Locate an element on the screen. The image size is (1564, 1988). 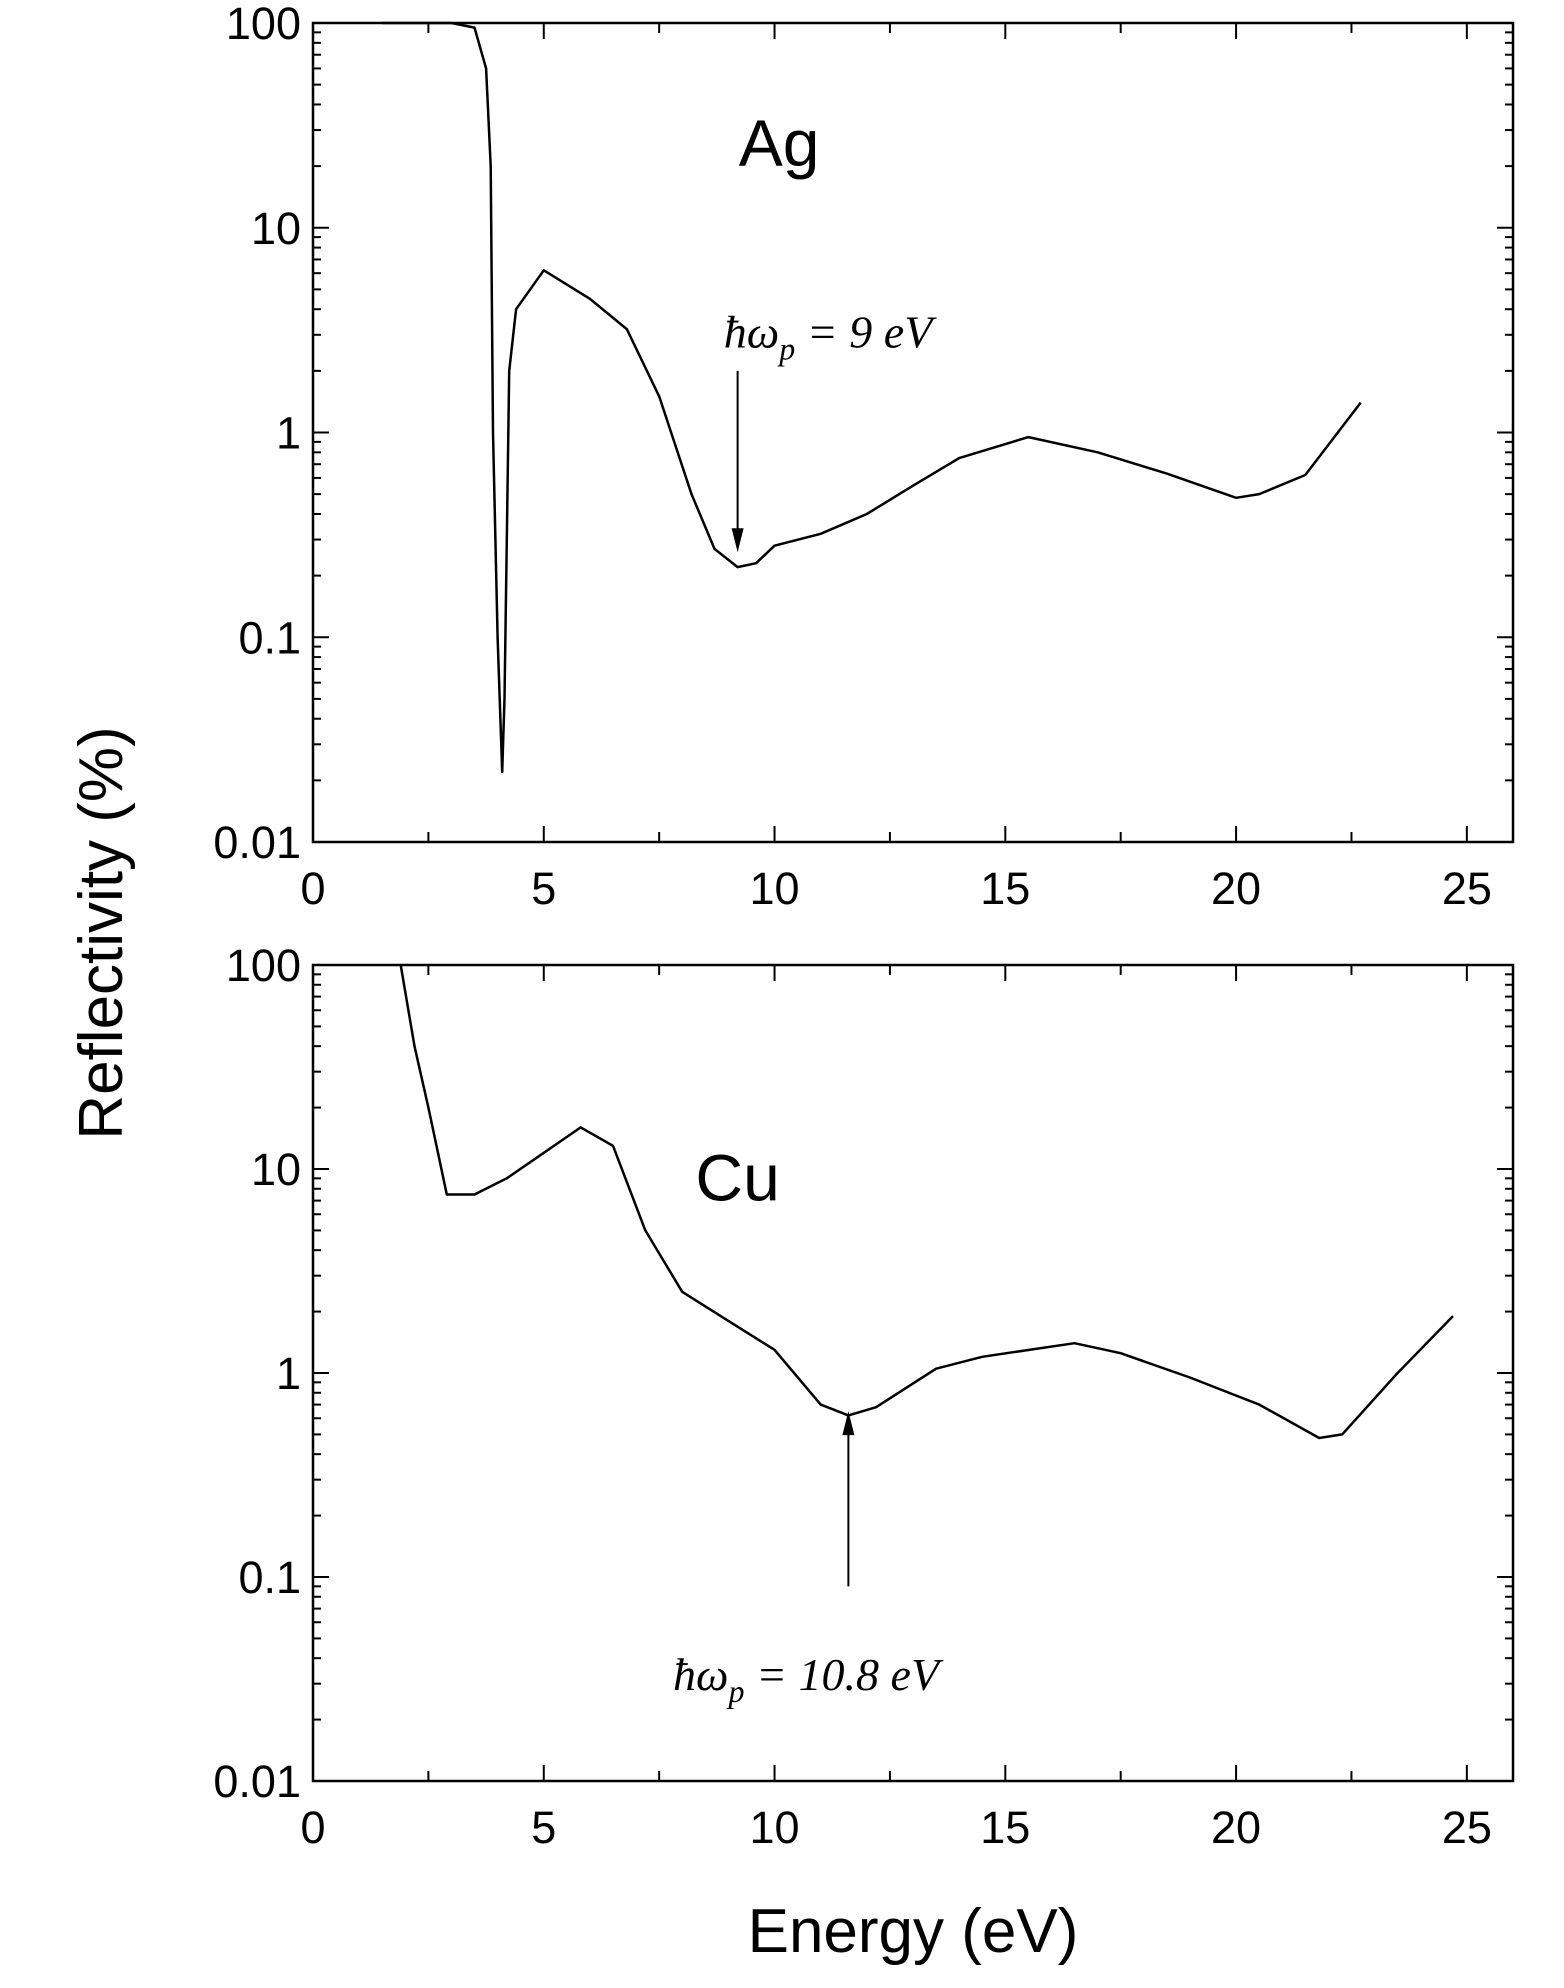
y-axis-label: Reflectivity (%) is located at coordinates (101, 932).